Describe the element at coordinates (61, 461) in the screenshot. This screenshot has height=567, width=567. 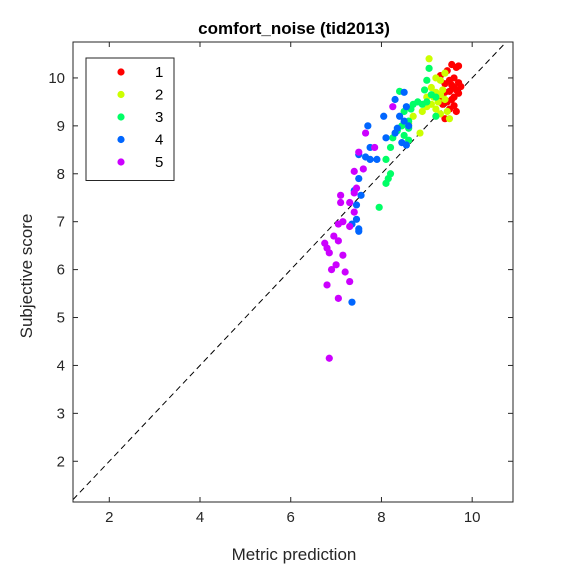
I see `y-tick-label: 2` at that location.